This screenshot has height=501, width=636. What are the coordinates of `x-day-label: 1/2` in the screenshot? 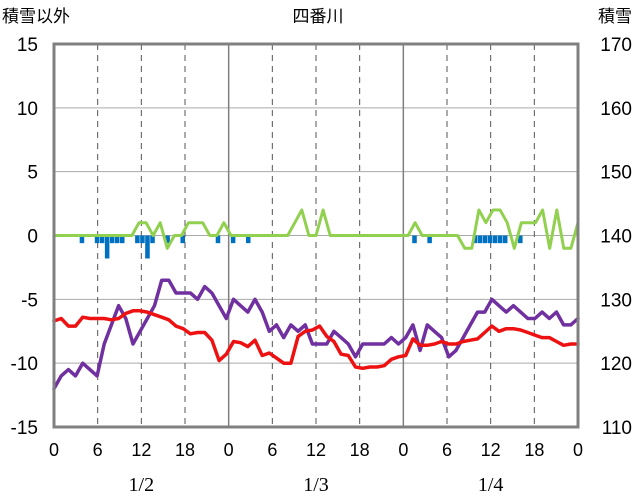 It's located at (142, 485).